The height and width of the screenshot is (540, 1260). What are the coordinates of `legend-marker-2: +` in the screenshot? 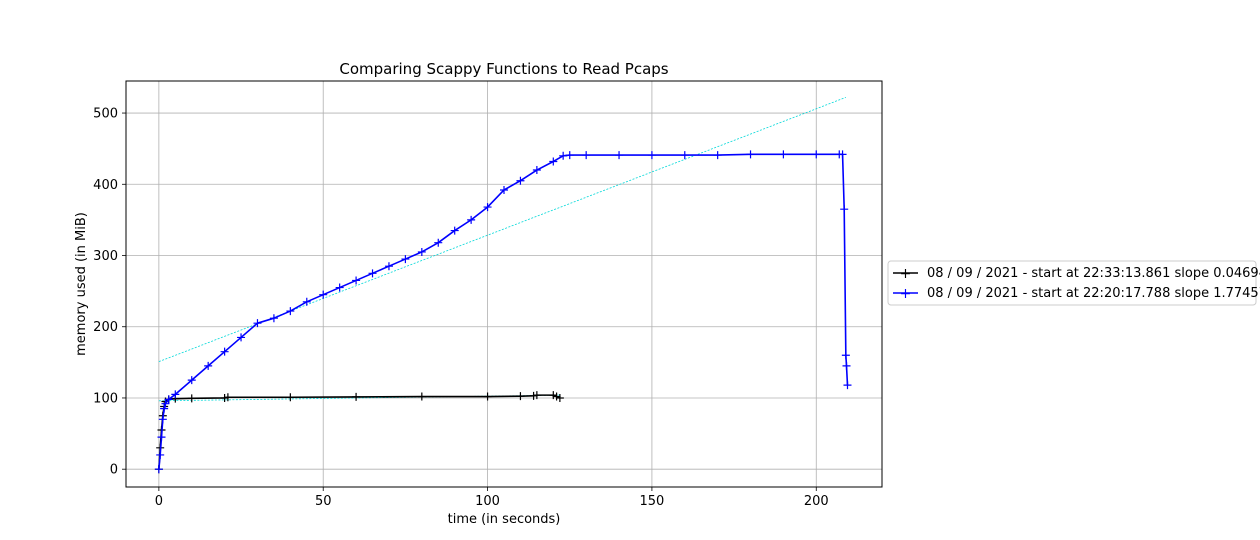 It's located at (906, 294).